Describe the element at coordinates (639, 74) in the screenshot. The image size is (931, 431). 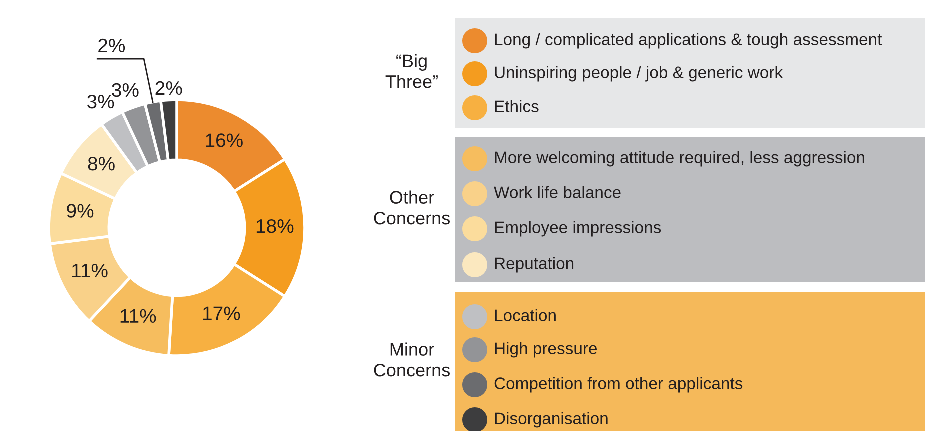
I see `legend-label: Uninspiring people / job & generic work` at that location.